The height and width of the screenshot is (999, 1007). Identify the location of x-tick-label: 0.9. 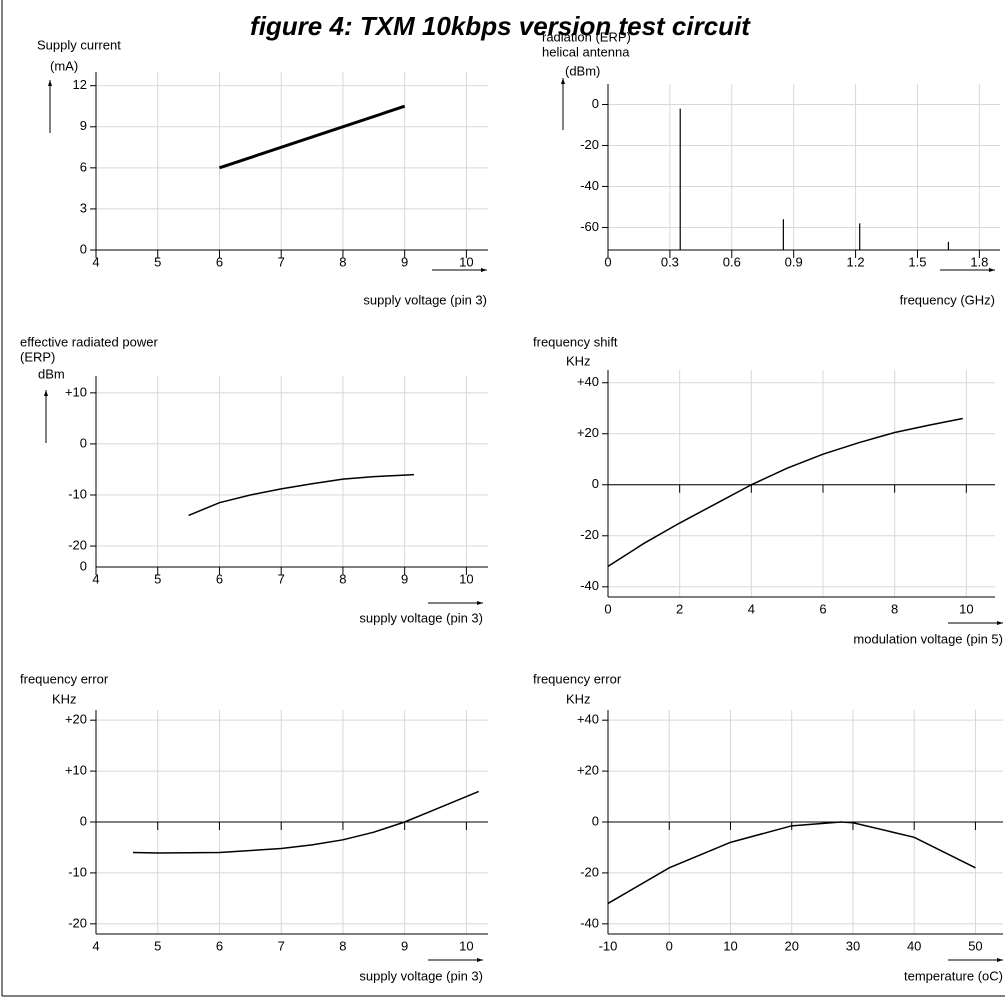
(794, 261).